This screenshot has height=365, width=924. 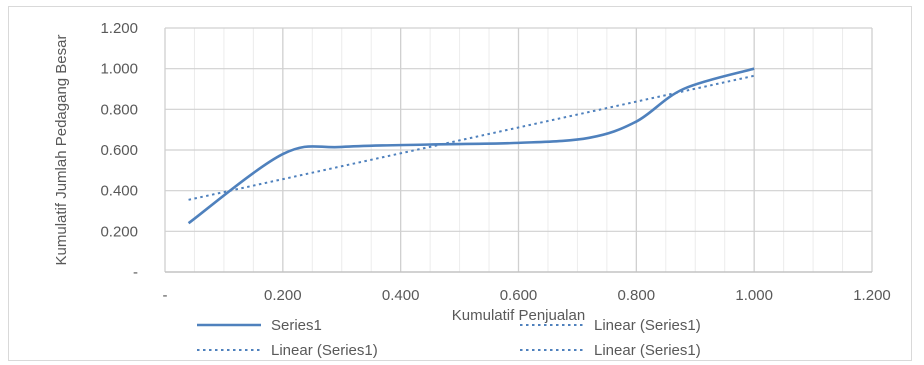 I want to click on x-tick-label: 0.200, so click(x=283, y=295).